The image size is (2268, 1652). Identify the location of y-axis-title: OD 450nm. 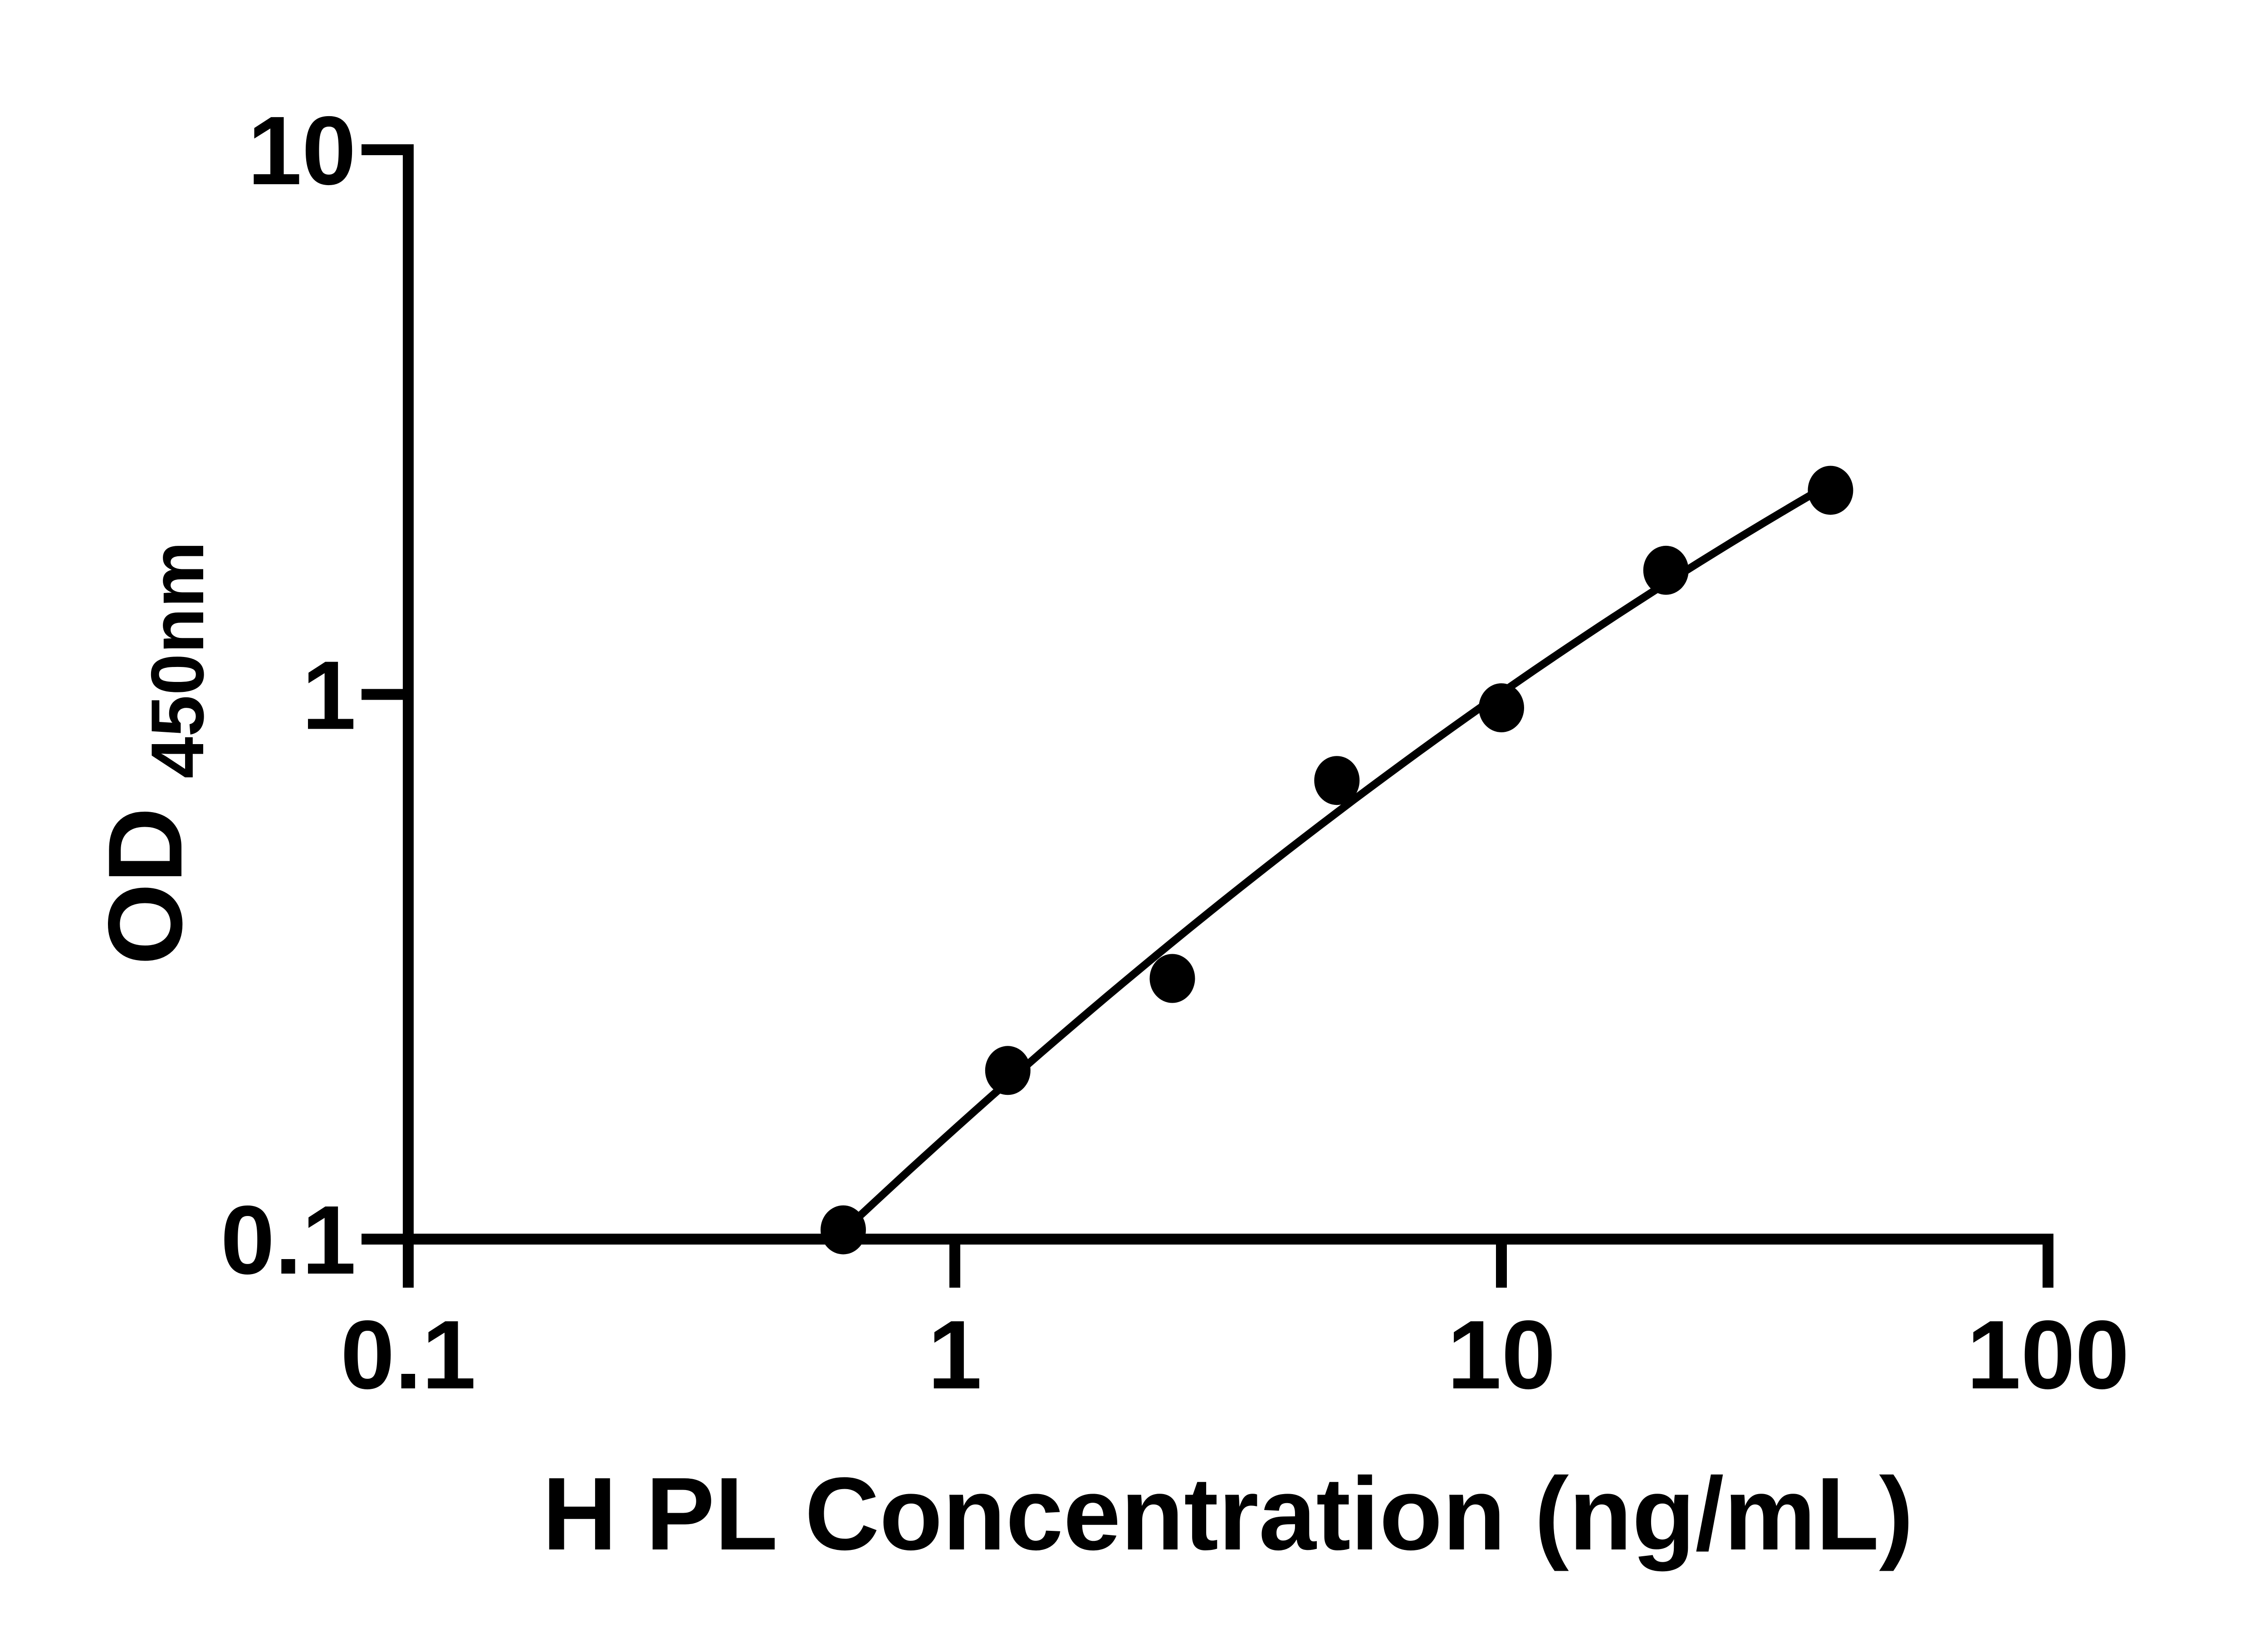
(153, 753).